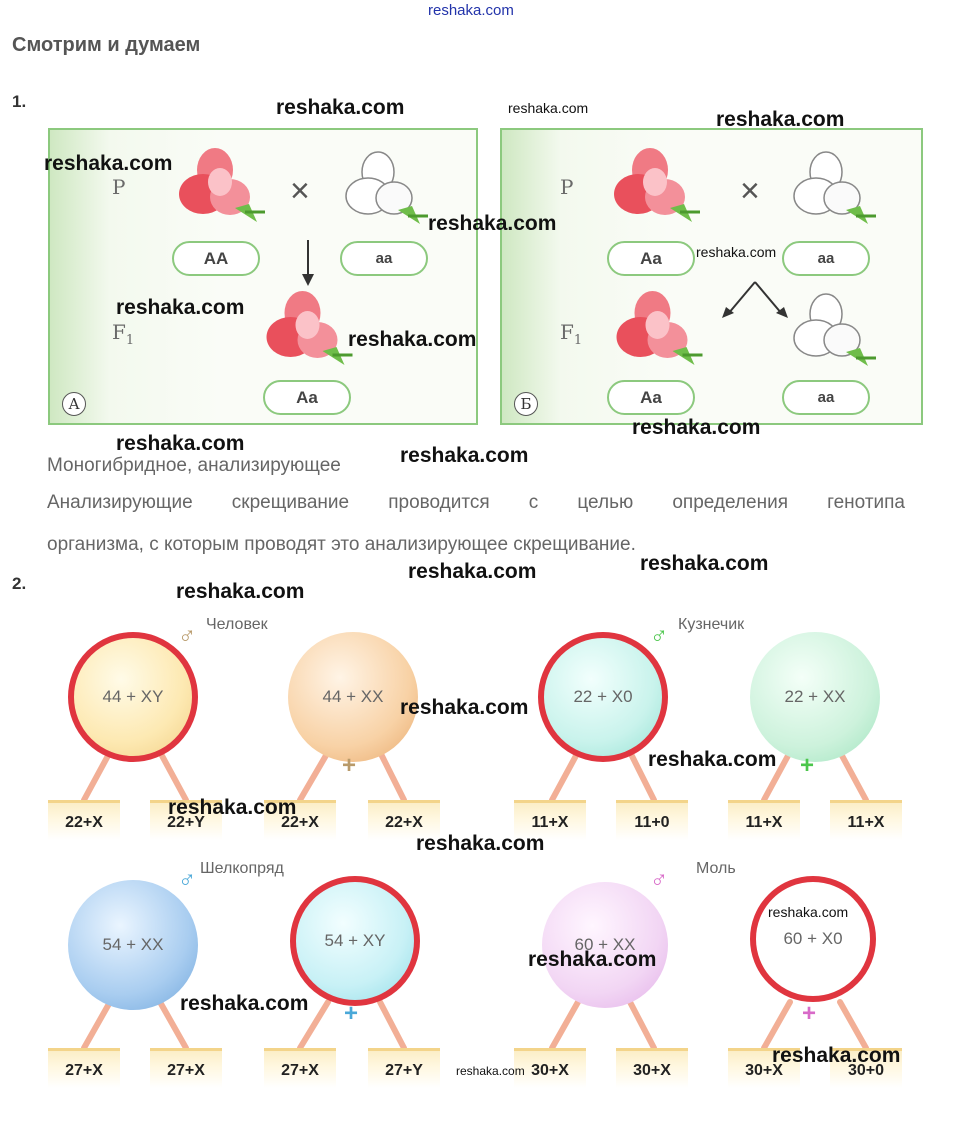  What do you see at coordinates (815, 697) in the screenshot?
I see `cell-grasshopper-female: 22 + XX` at bounding box center [815, 697].